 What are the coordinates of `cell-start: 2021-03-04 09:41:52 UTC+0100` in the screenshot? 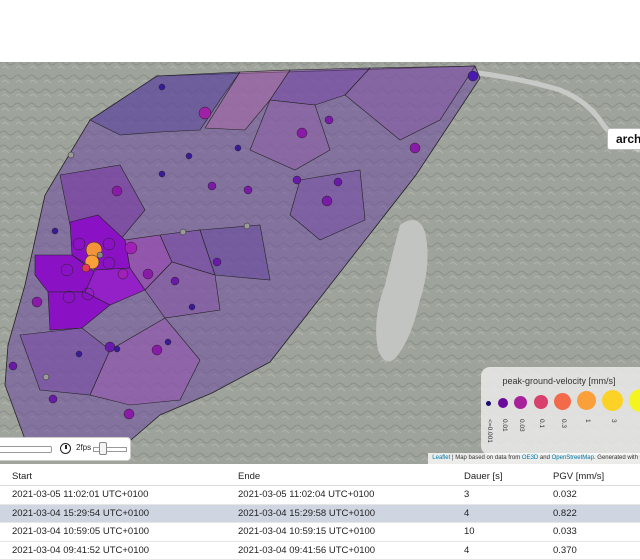 It's located at (113, 550).